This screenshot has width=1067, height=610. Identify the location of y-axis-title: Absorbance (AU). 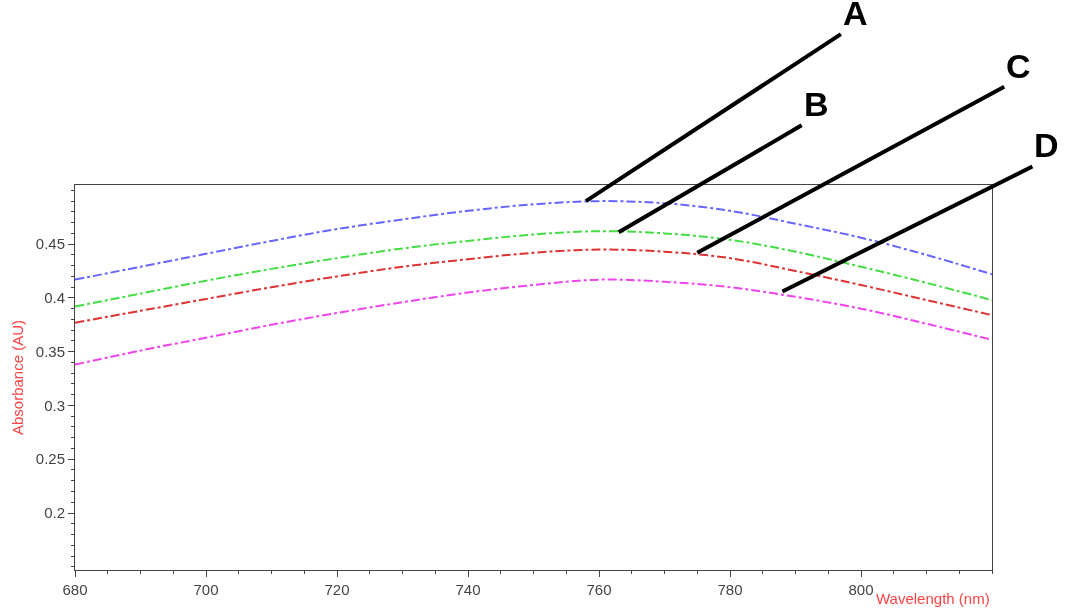
(18, 377).